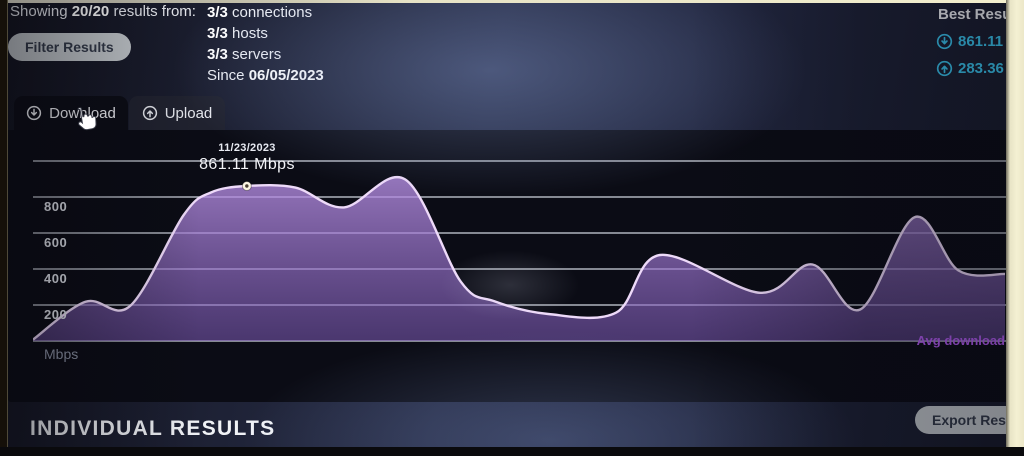 Image resolution: width=1024 pixels, height=456 pixels. I want to click on annotation-date: 11/23/2023, so click(247, 148).